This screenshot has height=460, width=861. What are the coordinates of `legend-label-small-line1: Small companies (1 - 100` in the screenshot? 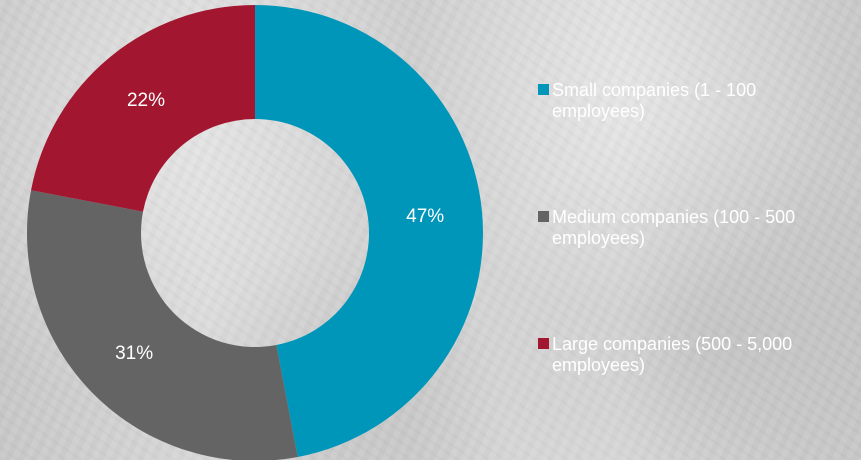 It's located at (654, 90).